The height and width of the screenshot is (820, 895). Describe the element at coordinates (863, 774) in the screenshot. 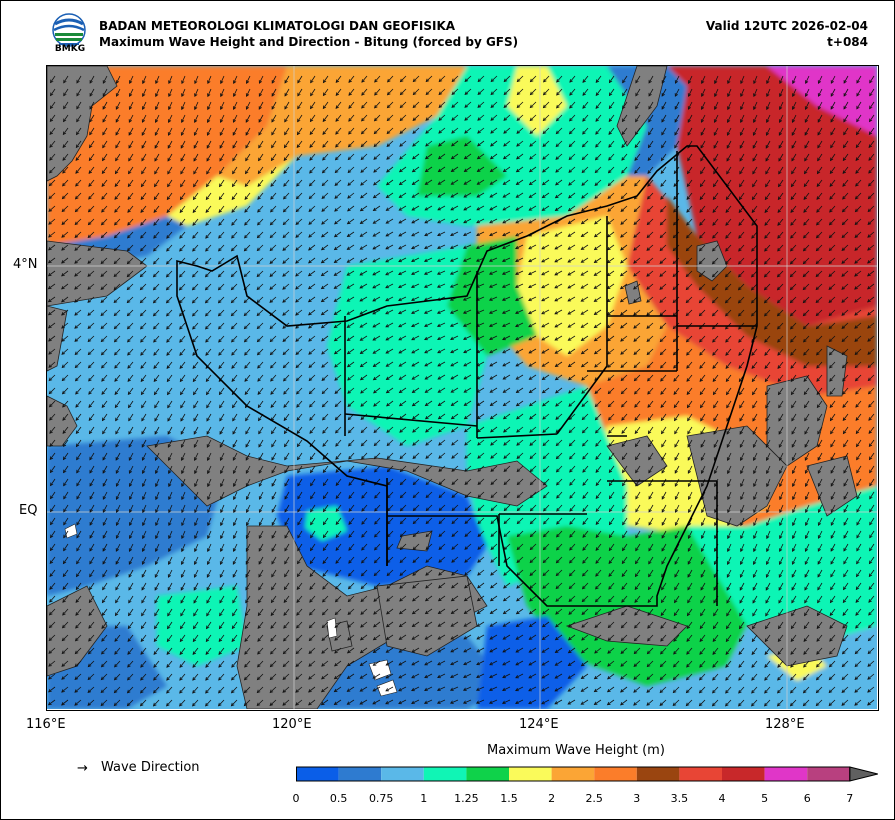

I see `colorbar-extend-arrow` at that location.